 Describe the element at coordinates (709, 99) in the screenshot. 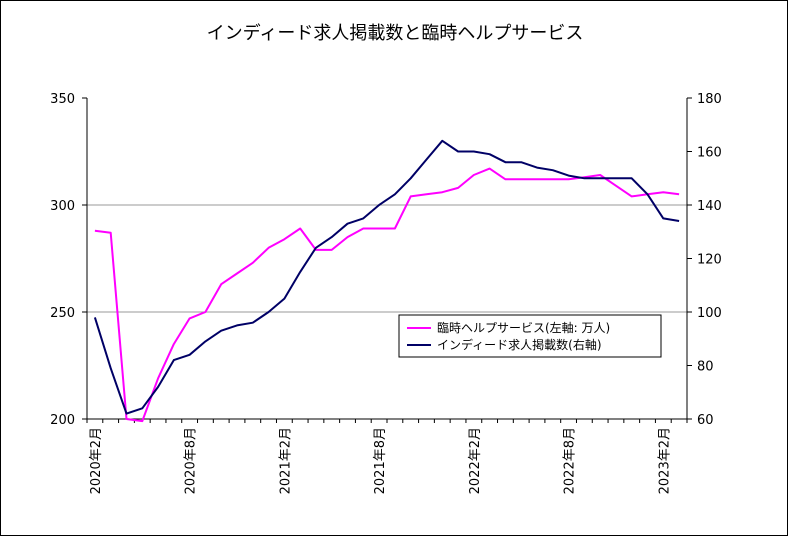

I see `y-right-tick-label: 180` at that location.